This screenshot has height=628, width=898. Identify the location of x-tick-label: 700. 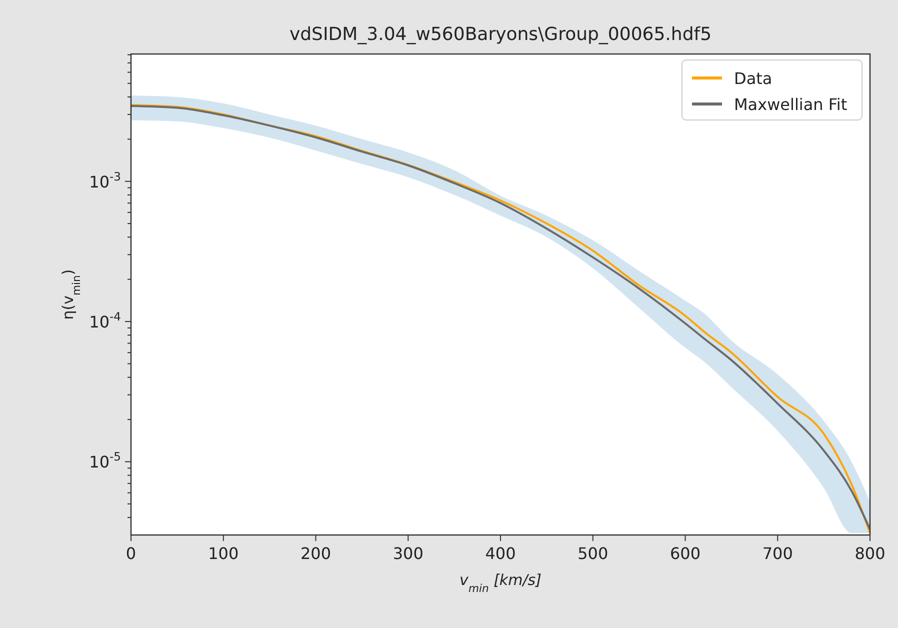
(777, 553).